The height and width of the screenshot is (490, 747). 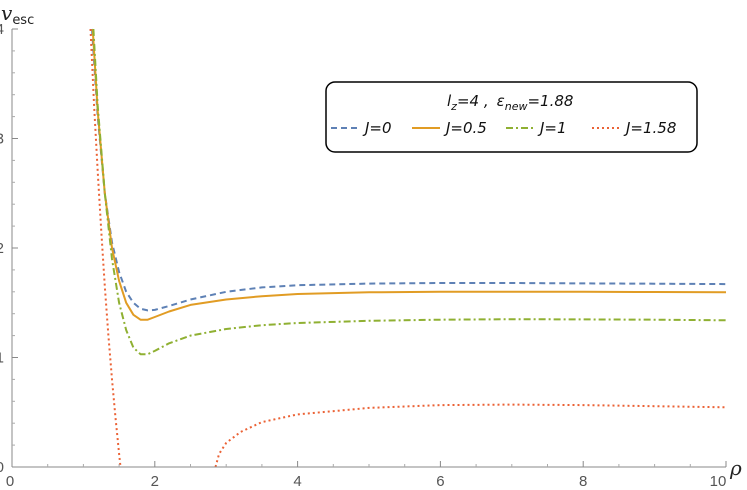 I want to click on y-tick-label: 0, so click(x=2, y=467).